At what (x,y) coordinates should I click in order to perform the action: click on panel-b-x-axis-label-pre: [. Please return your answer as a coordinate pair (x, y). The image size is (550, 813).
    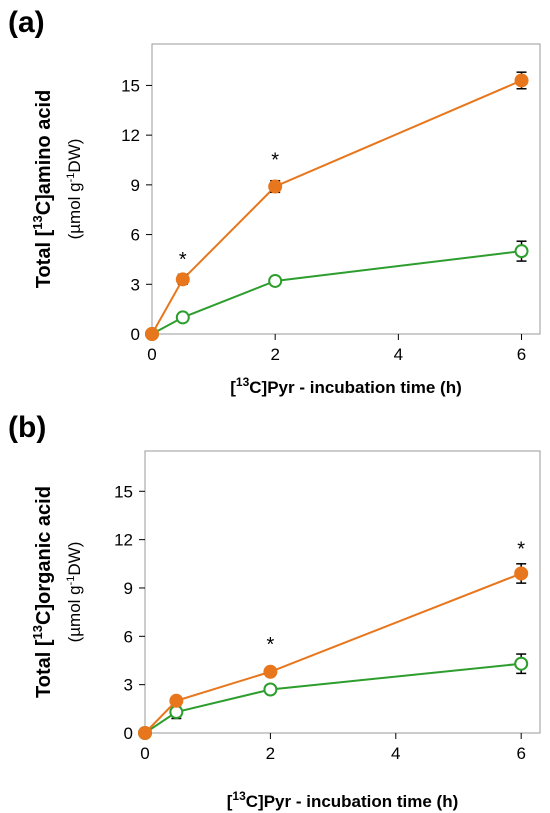
    Looking at the image, I should click on (230, 801).